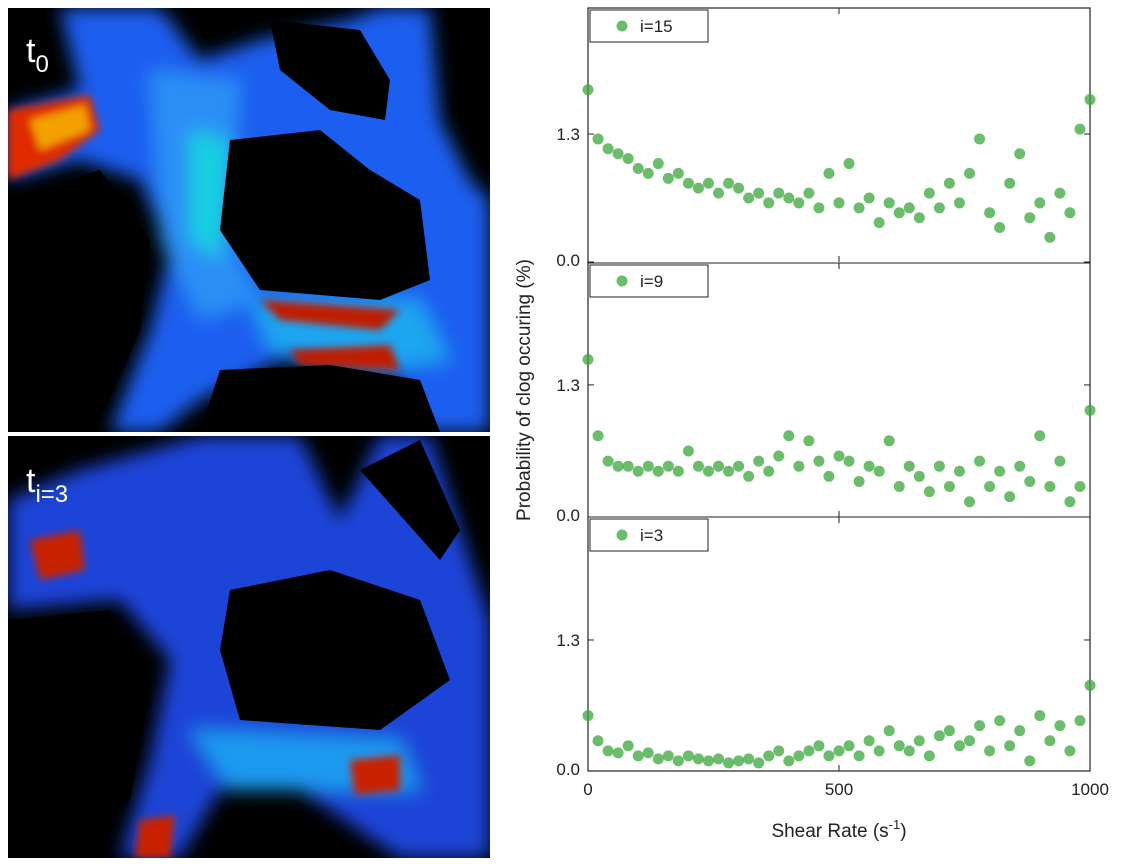  I want to click on x-axis-label: Shear Rate (s-1), so click(838, 829).